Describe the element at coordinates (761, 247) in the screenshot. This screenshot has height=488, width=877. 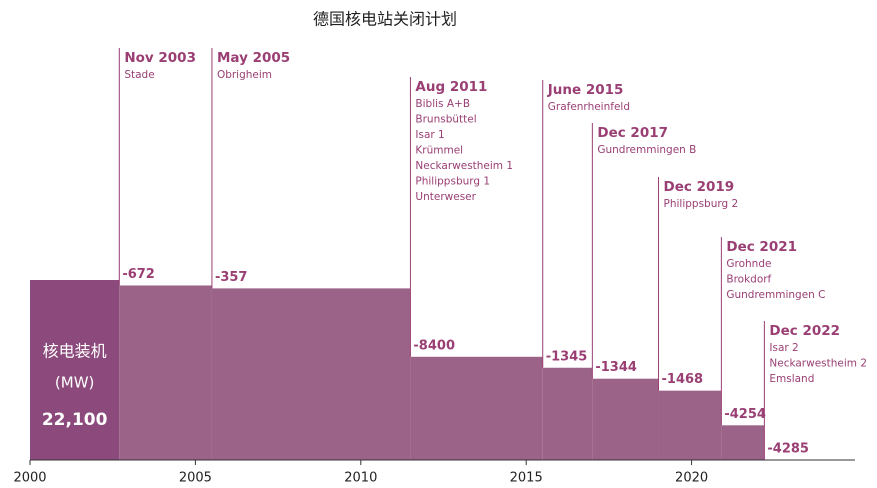
I see `event-date: Dec 2021` at that location.